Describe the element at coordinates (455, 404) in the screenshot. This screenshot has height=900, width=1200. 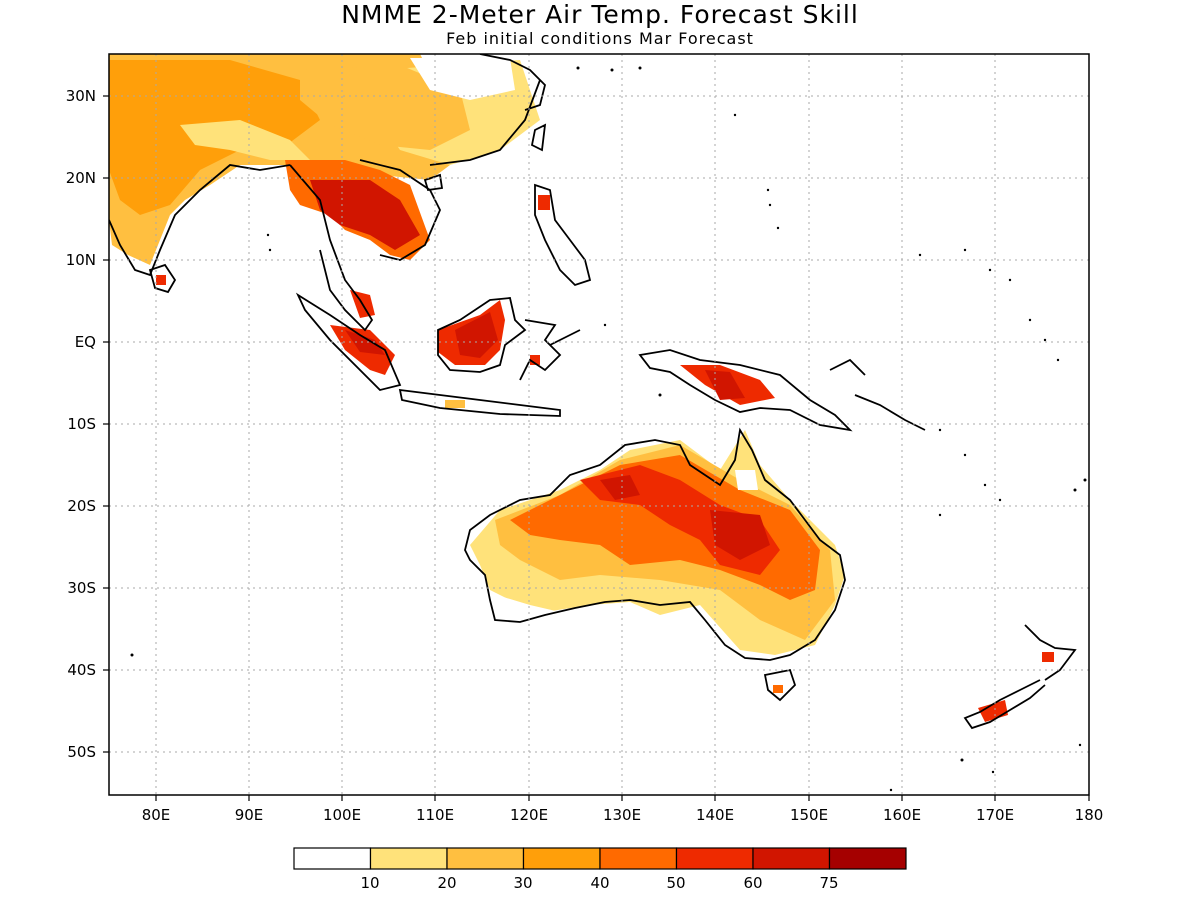
I see `skill-region-java` at that location.